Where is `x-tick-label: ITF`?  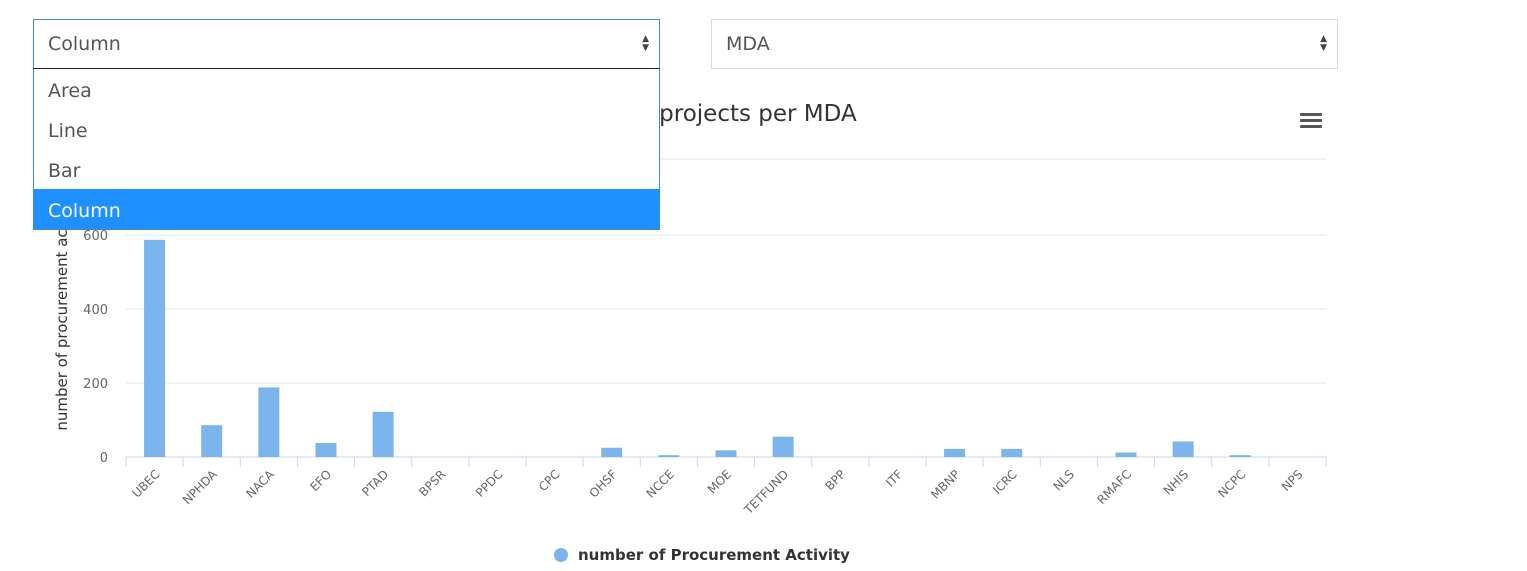 x-tick-label: ITF is located at coordinates (894, 478).